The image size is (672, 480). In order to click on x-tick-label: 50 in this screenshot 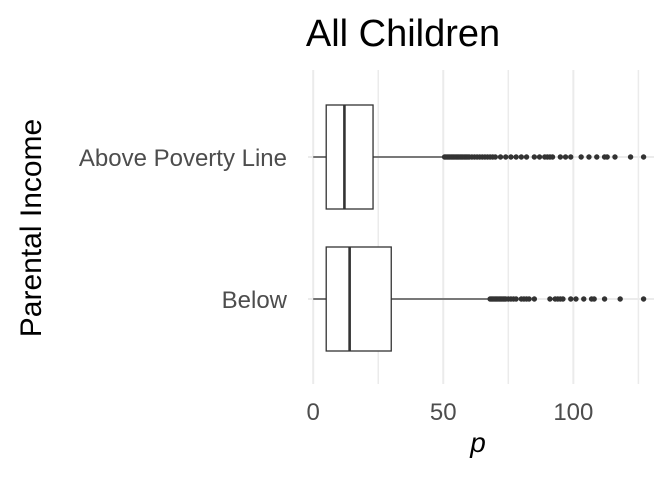, I will do `click(443, 412)`.